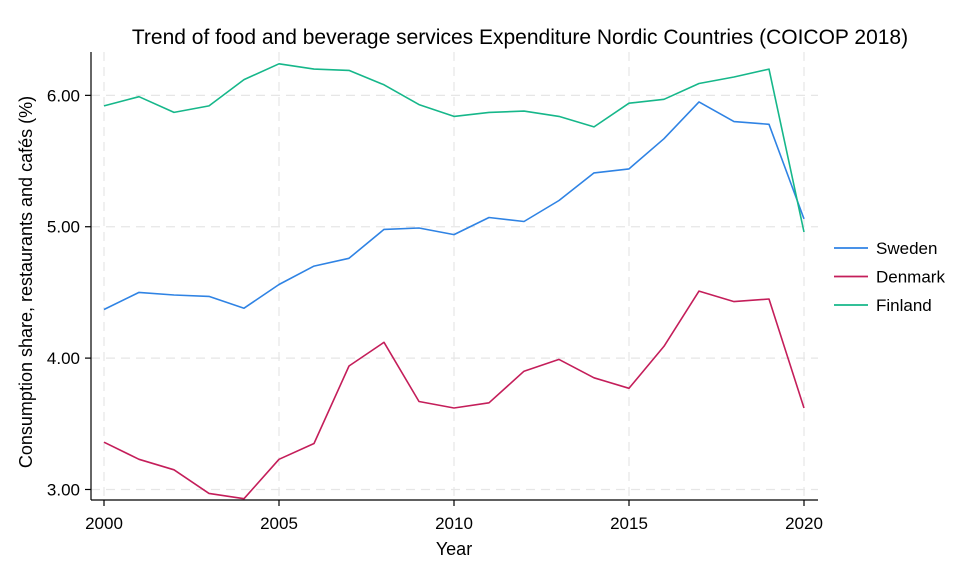  I want to click on x-tick-label: 2020, so click(804, 523).